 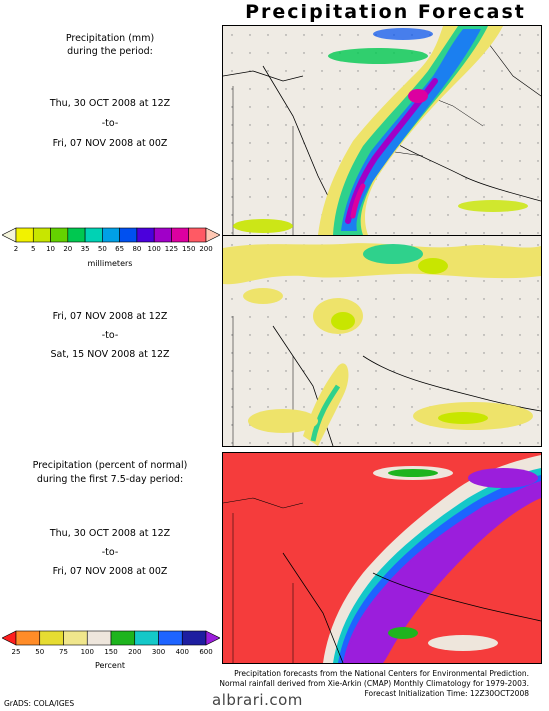 I want to click on panel2-start-date: Fri, 07 NOV 2008 at 12Z, so click(x=110, y=316).